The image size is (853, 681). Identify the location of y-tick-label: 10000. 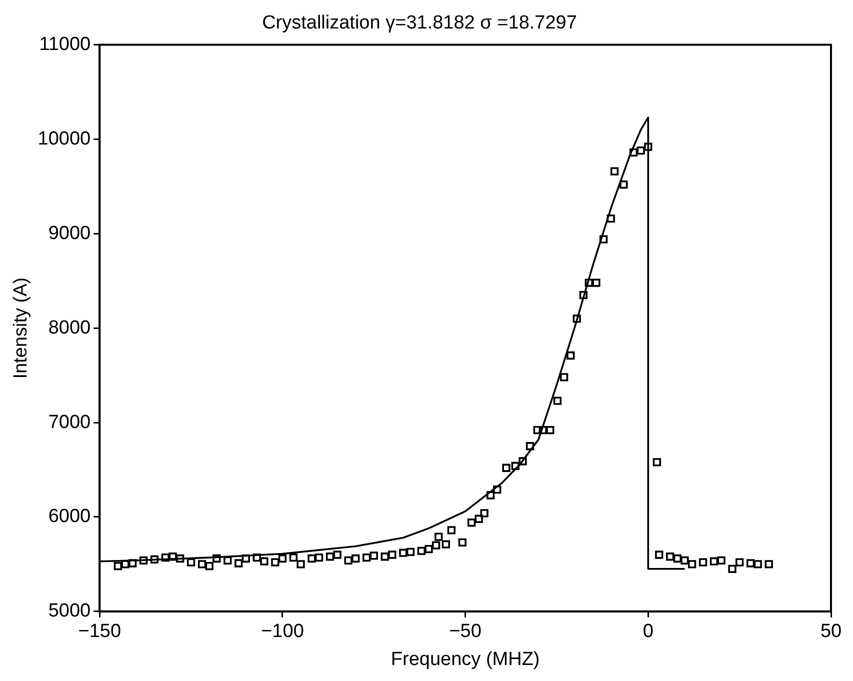
(64, 139).